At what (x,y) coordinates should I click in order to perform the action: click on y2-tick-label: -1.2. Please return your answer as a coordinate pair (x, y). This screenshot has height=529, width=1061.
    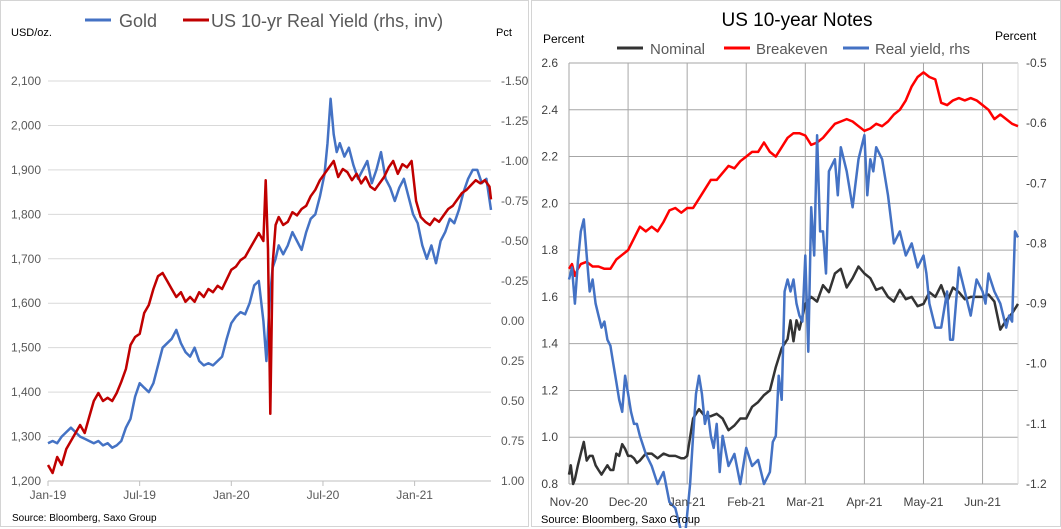
    Looking at the image, I should click on (1036, 484).